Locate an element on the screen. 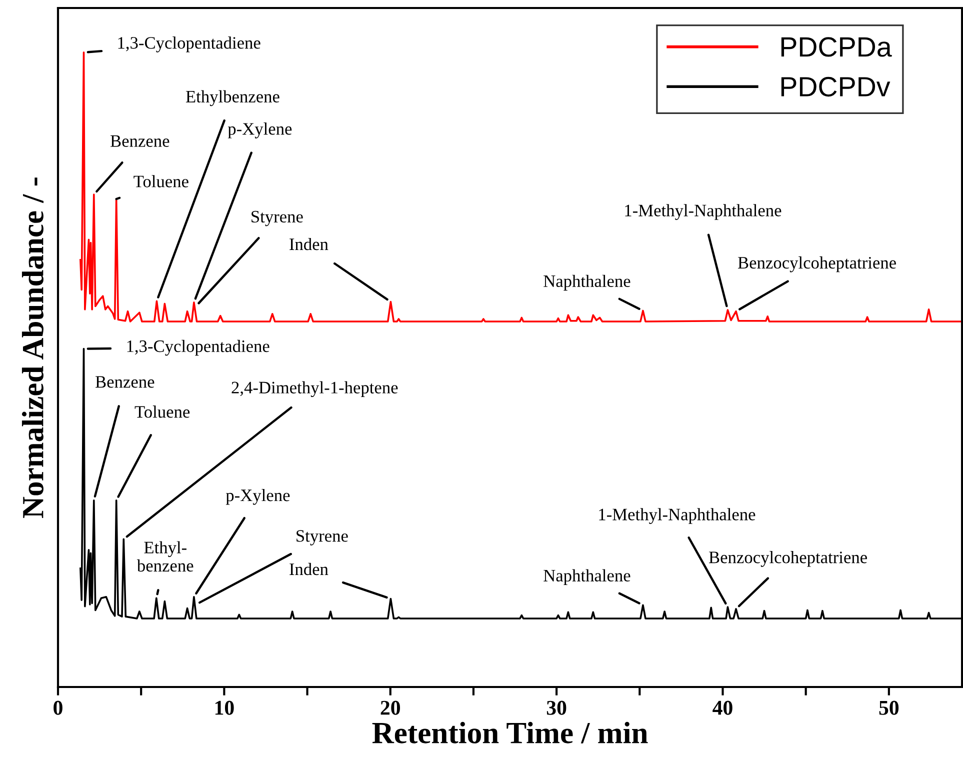  annotation: Ethylbenzene is located at coordinates (233, 98).